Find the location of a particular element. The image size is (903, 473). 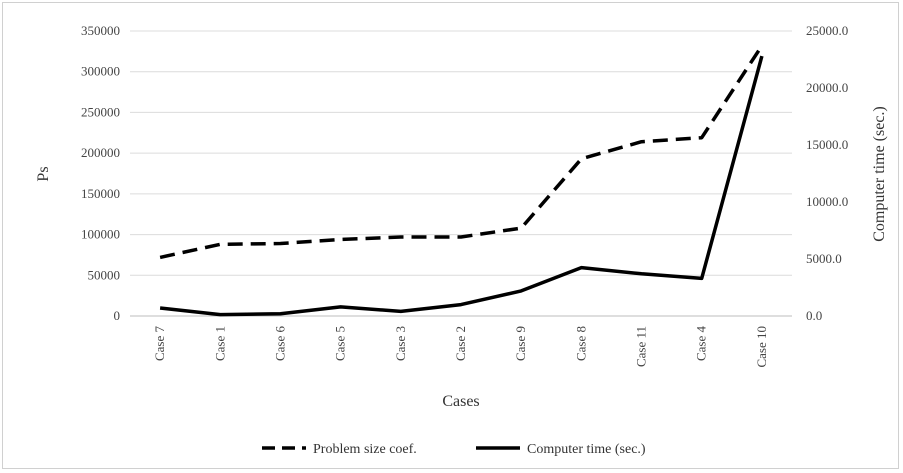

x-axis-title: Cases is located at coordinates (460, 401).